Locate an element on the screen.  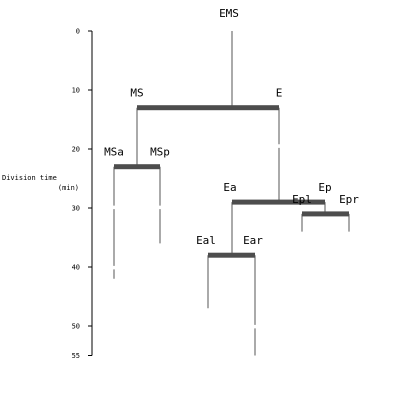
tick-label: 0 is located at coordinates (78, 32).